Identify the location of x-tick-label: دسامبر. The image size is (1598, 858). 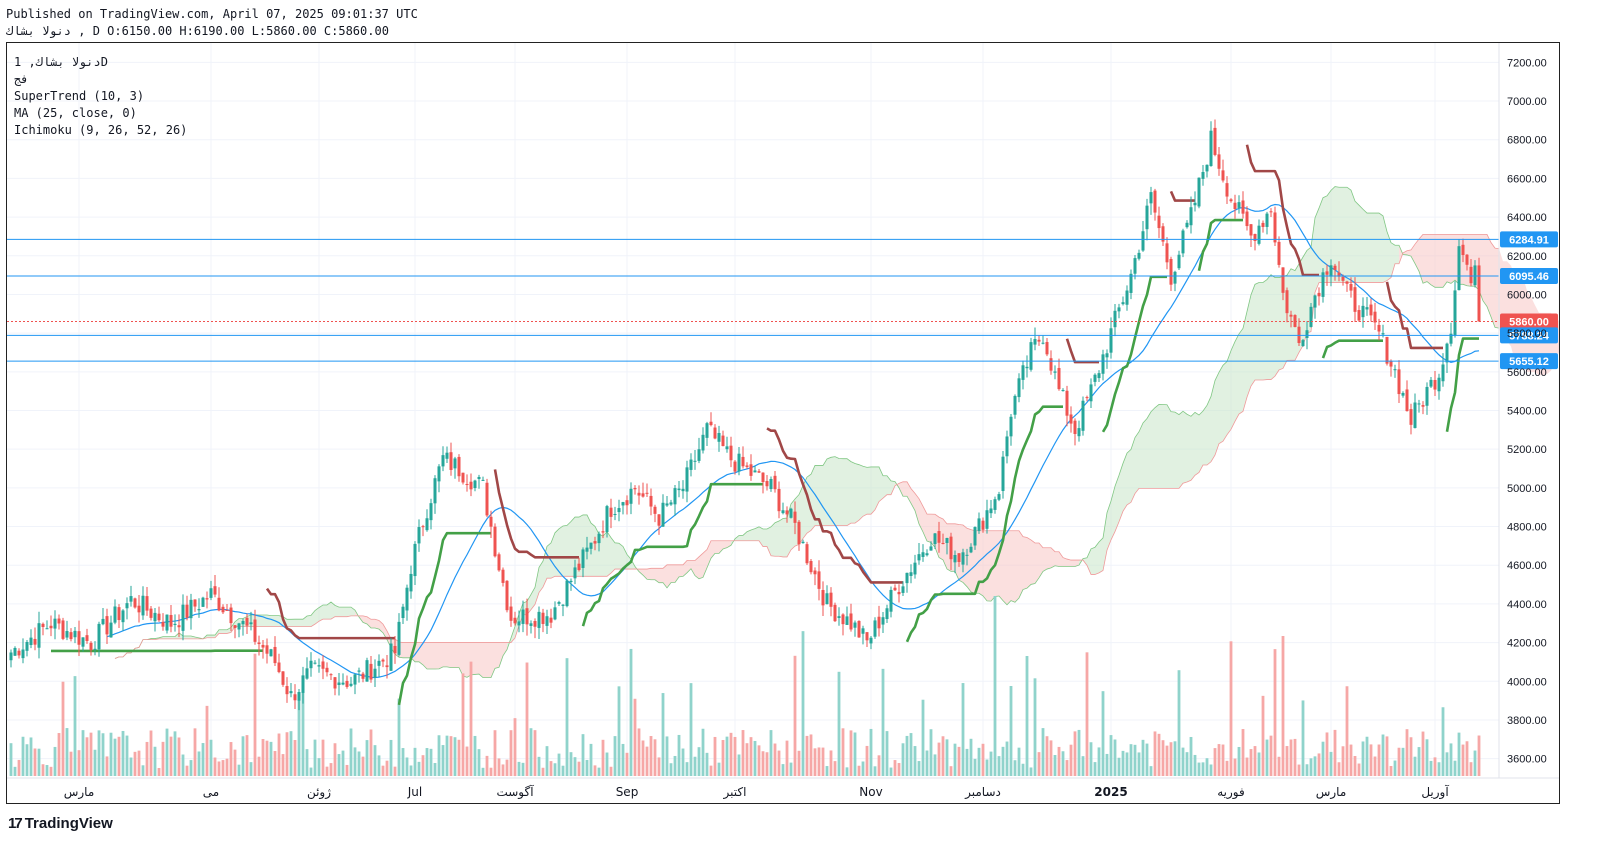
(982, 792).